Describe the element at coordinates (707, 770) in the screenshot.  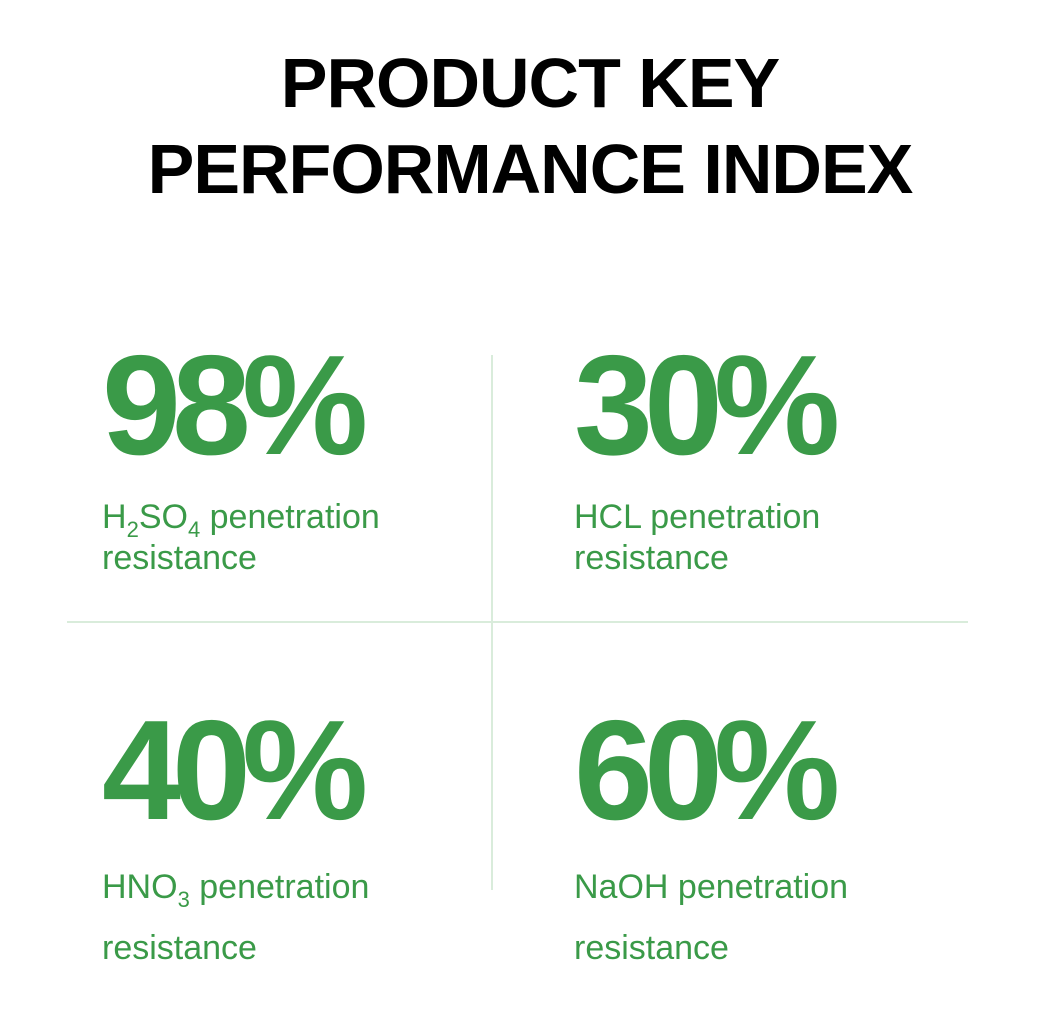
I see `metric-value: 60%` at that location.